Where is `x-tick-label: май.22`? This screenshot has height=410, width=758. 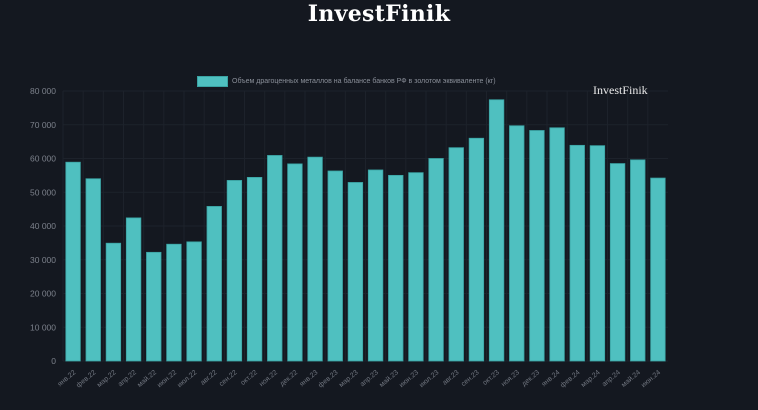 x-tick-label: май.22 is located at coordinates (147, 378).